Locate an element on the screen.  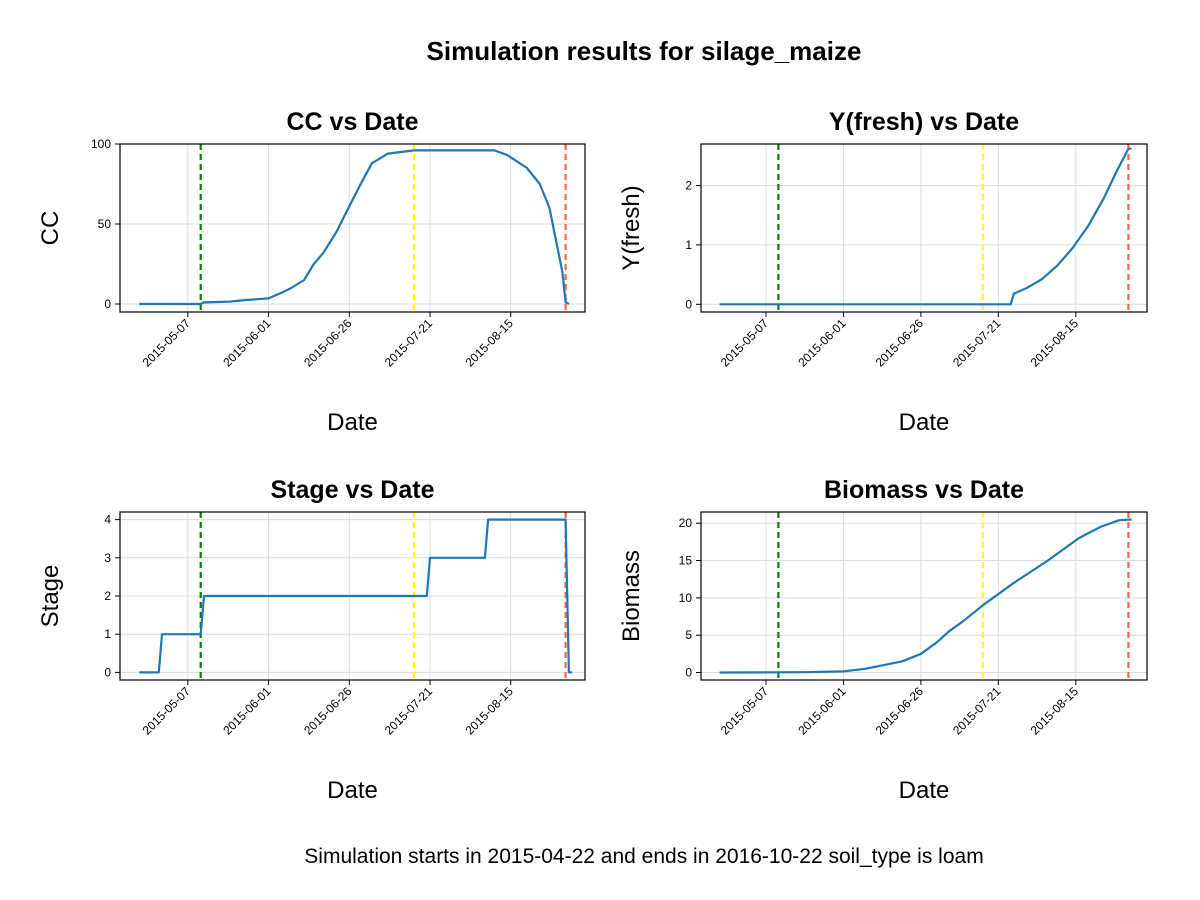
y-tick-label: 50 is located at coordinates (105, 224).